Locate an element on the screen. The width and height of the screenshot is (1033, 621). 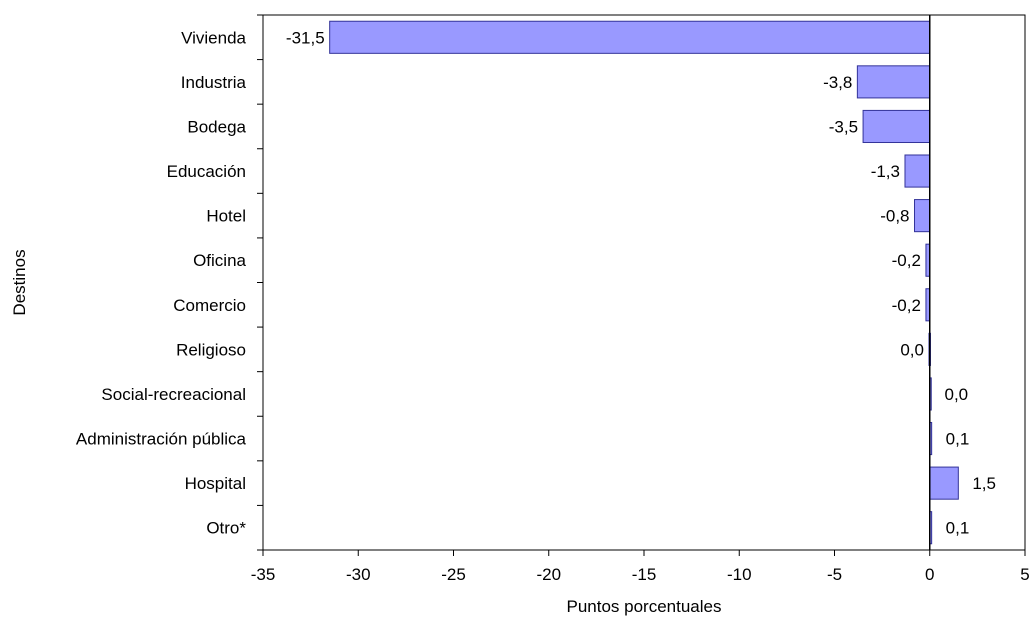
data-label: 1,5 is located at coordinates (984, 483).